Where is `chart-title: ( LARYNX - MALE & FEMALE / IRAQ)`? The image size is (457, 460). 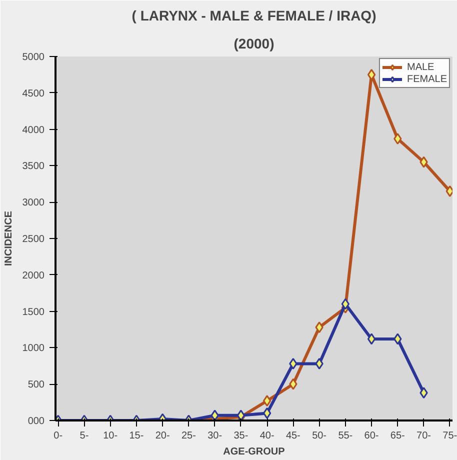
chart-title: ( LARYNX - MALE & FEMALE / IRAQ) is located at coordinates (254, 16).